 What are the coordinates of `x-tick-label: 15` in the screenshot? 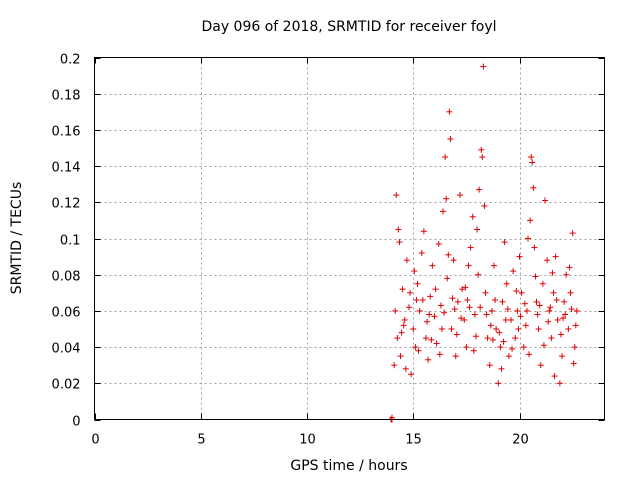 It's located at (413, 440).